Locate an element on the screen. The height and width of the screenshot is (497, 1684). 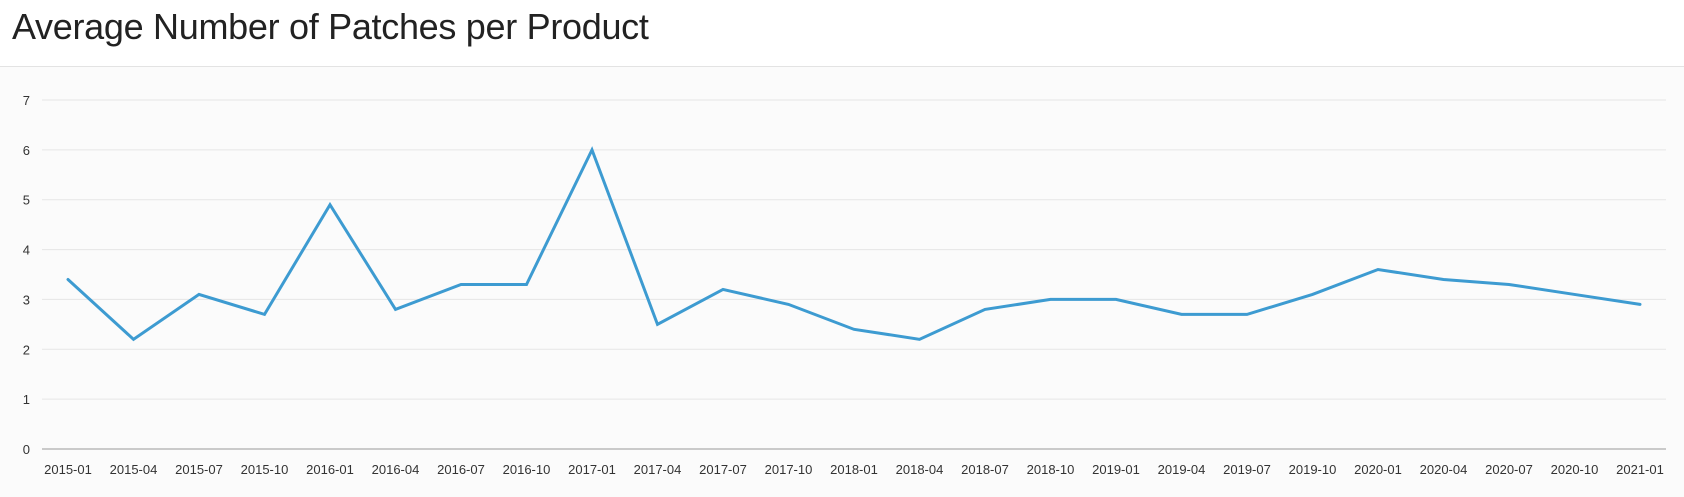
x-tick-label: 2016-01 is located at coordinates (330, 469).